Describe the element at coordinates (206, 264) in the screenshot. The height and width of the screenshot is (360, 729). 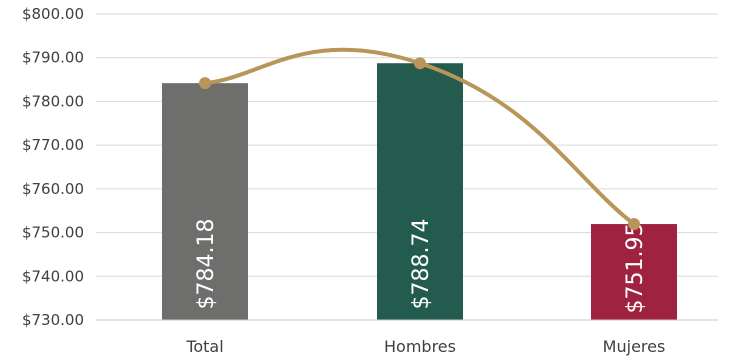
I see `data-label: $784.18` at that location.